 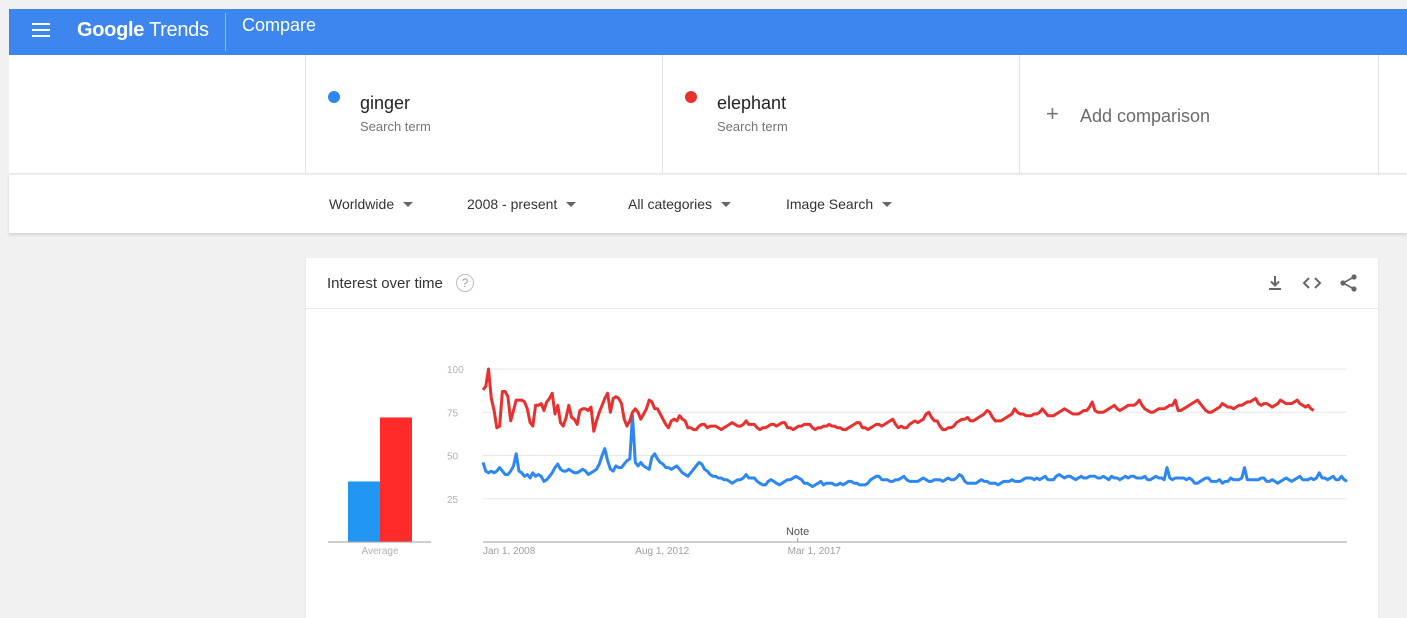 What do you see at coordinates (662, 551) in the screenshot?
I see `x-tick-label: Aug 1, 2012` at bounding box center [662, 551].